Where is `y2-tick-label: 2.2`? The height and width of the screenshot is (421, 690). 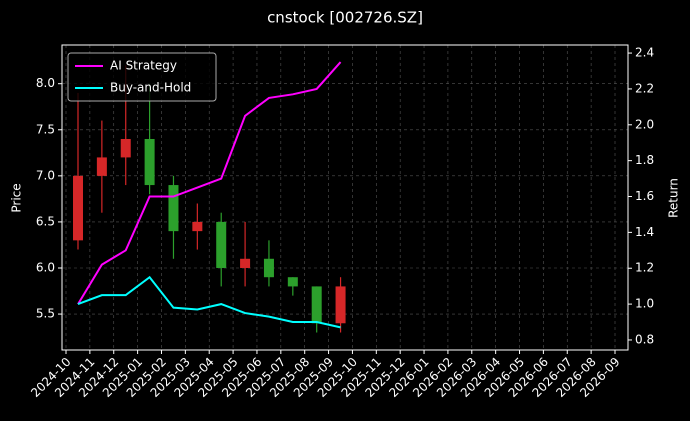 y2-tick-label: 2.2 is located at coordinates (644, 88).